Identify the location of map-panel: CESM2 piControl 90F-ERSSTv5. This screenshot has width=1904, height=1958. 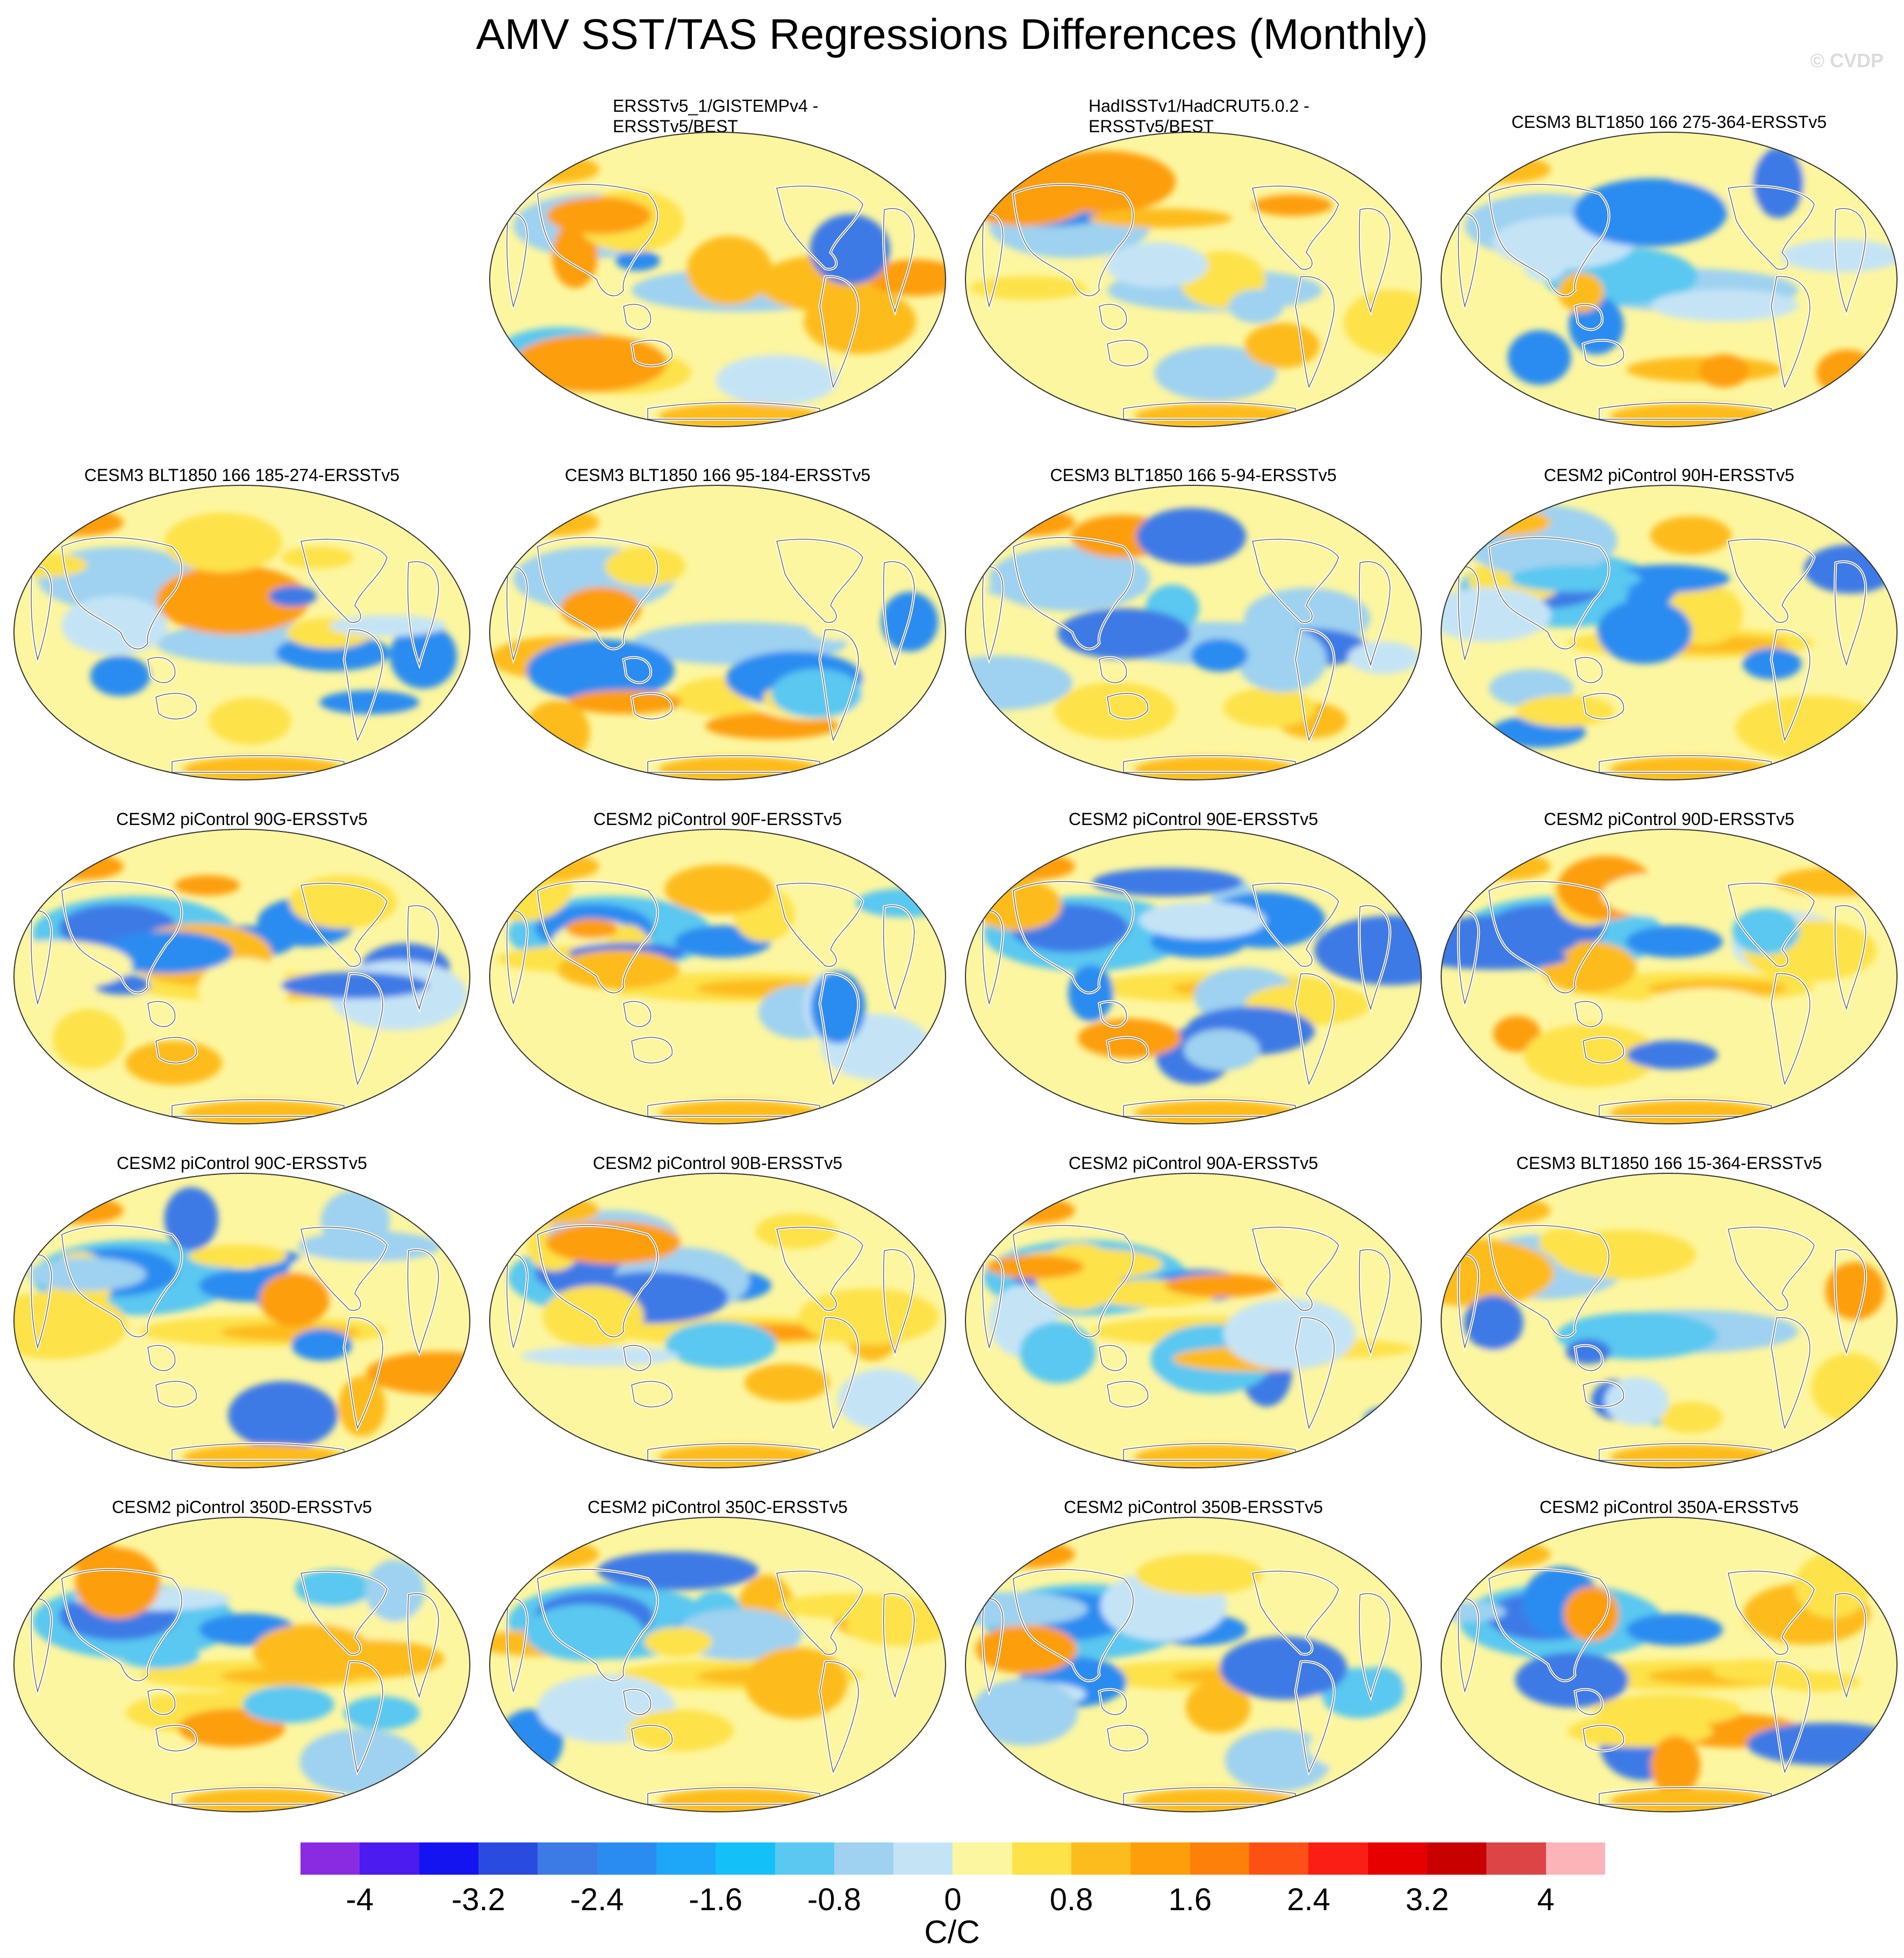
(717, 965).